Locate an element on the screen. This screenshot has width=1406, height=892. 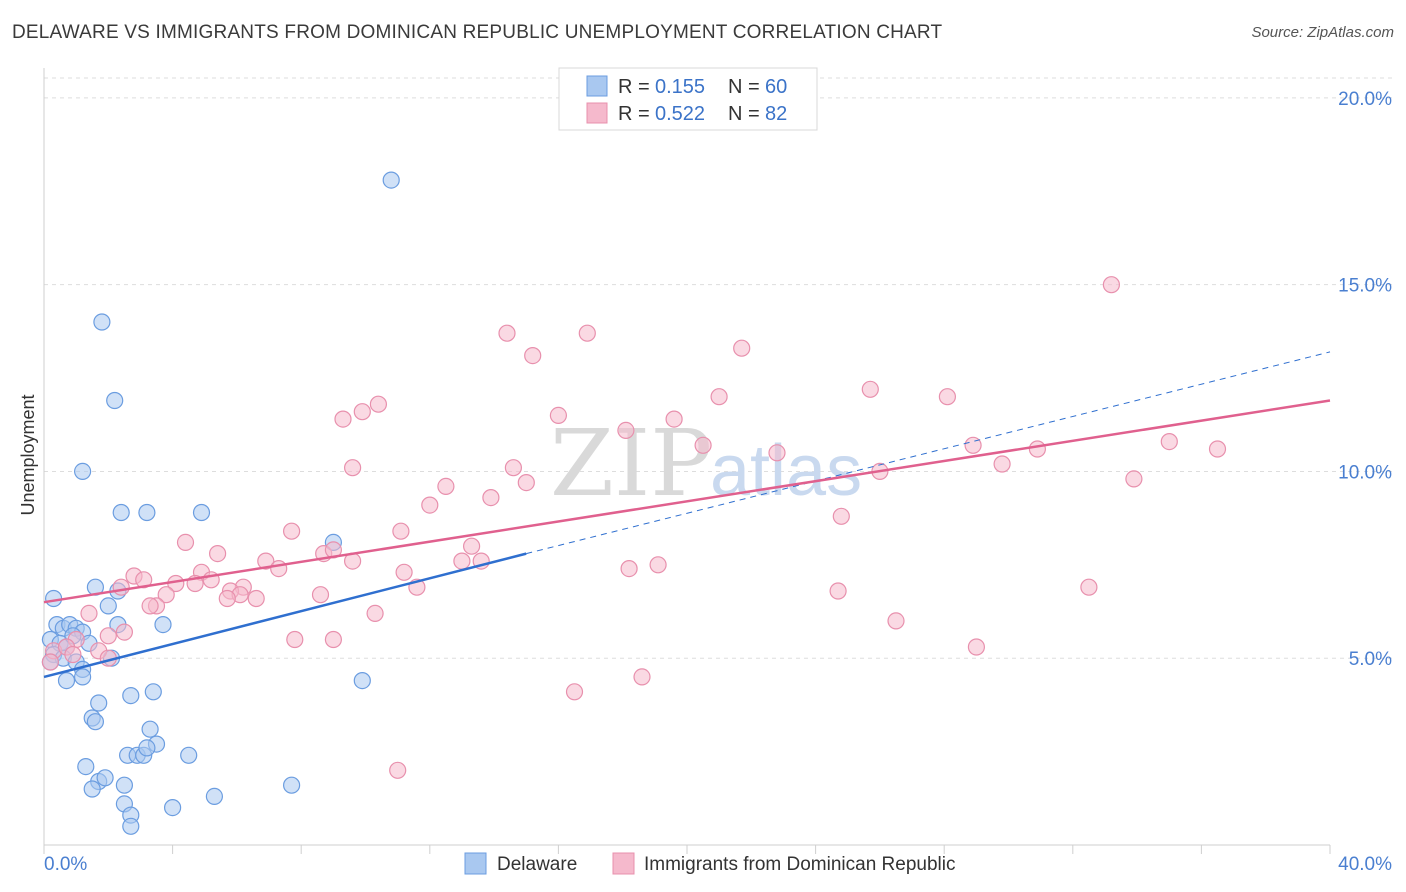
legend-r-value-1: 0.155 is located at coordinates (680, 87).